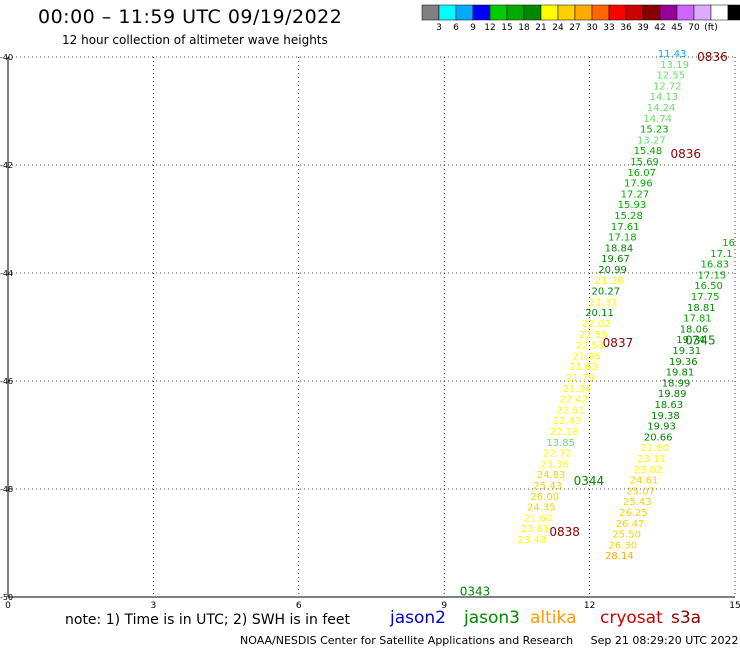 The width and height of the screenshot is (740, 650). What do you see at coordinates (615, 259) in the screenshot?
I see `swh-value-label: 19.67` at bounding box center [615, 259].